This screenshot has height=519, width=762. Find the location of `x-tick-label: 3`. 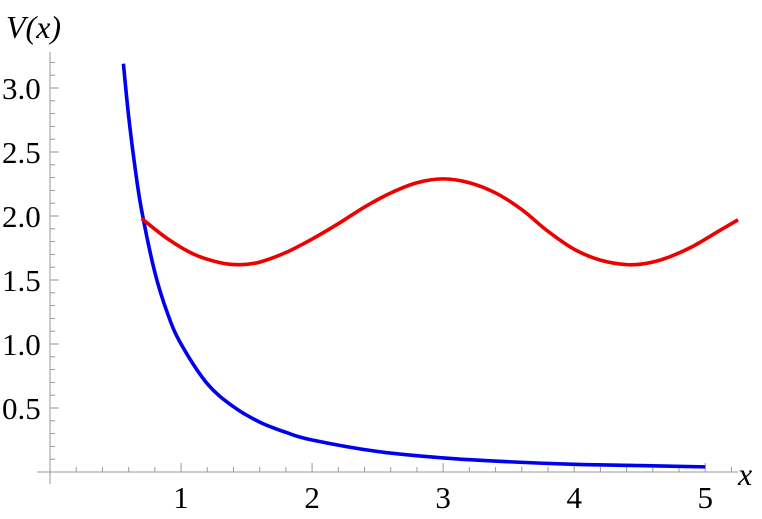

x-tick-label: 3 is located at coordinates (443, 497).